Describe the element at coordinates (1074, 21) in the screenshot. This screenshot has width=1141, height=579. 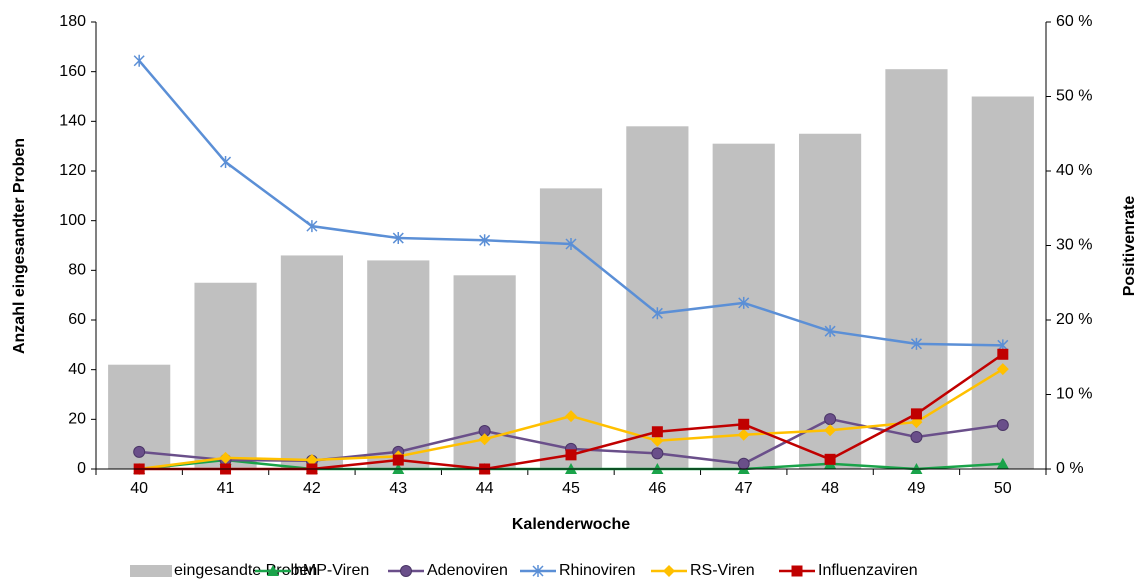
I see `y2-tick-label: 60 %` at that location.